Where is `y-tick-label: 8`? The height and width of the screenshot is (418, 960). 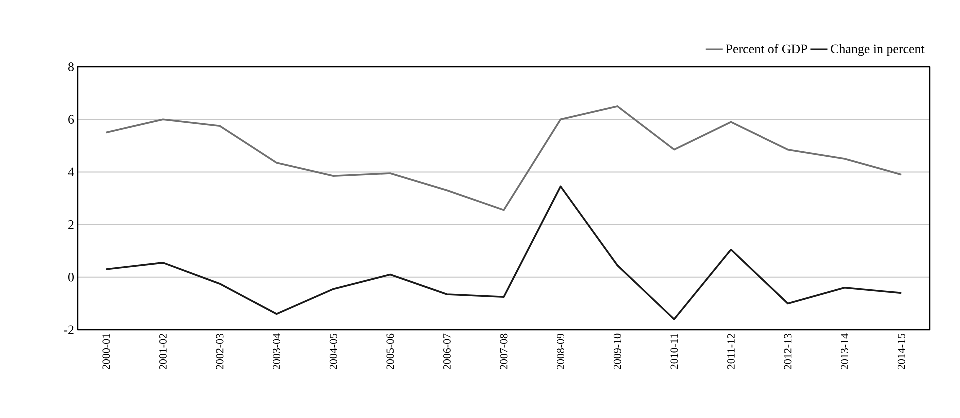
y-tick-label: 8 is located at coordinates (71, 67).